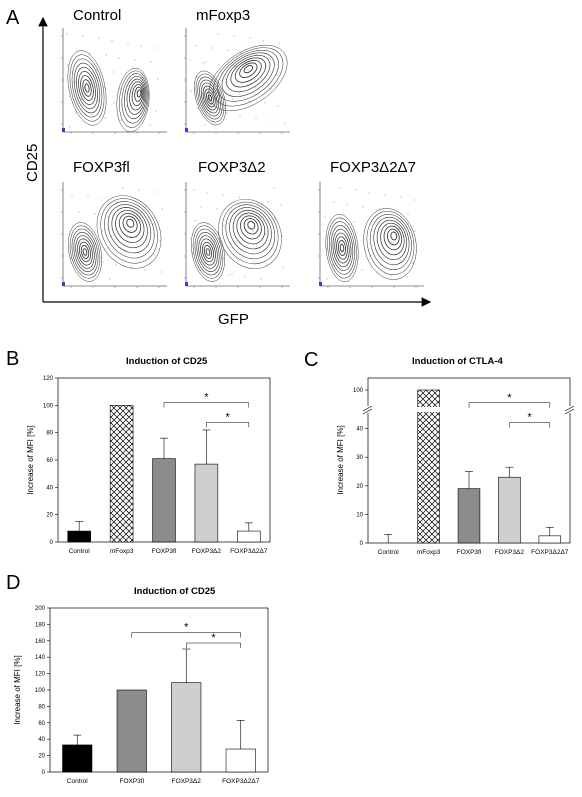 This screenshot has width=582, height=797. I want to click on flow-title-foxp3d2d7: FOXP3Δ2Δ7, so click(373, 167).